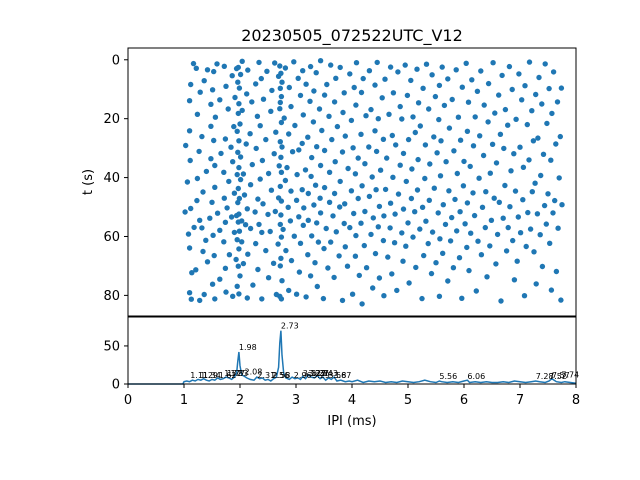 The image size is (640, 480). Describe the element at coordinates (236, 373) in the screenshot. I see `peak-annotation: 1.77` at that location.